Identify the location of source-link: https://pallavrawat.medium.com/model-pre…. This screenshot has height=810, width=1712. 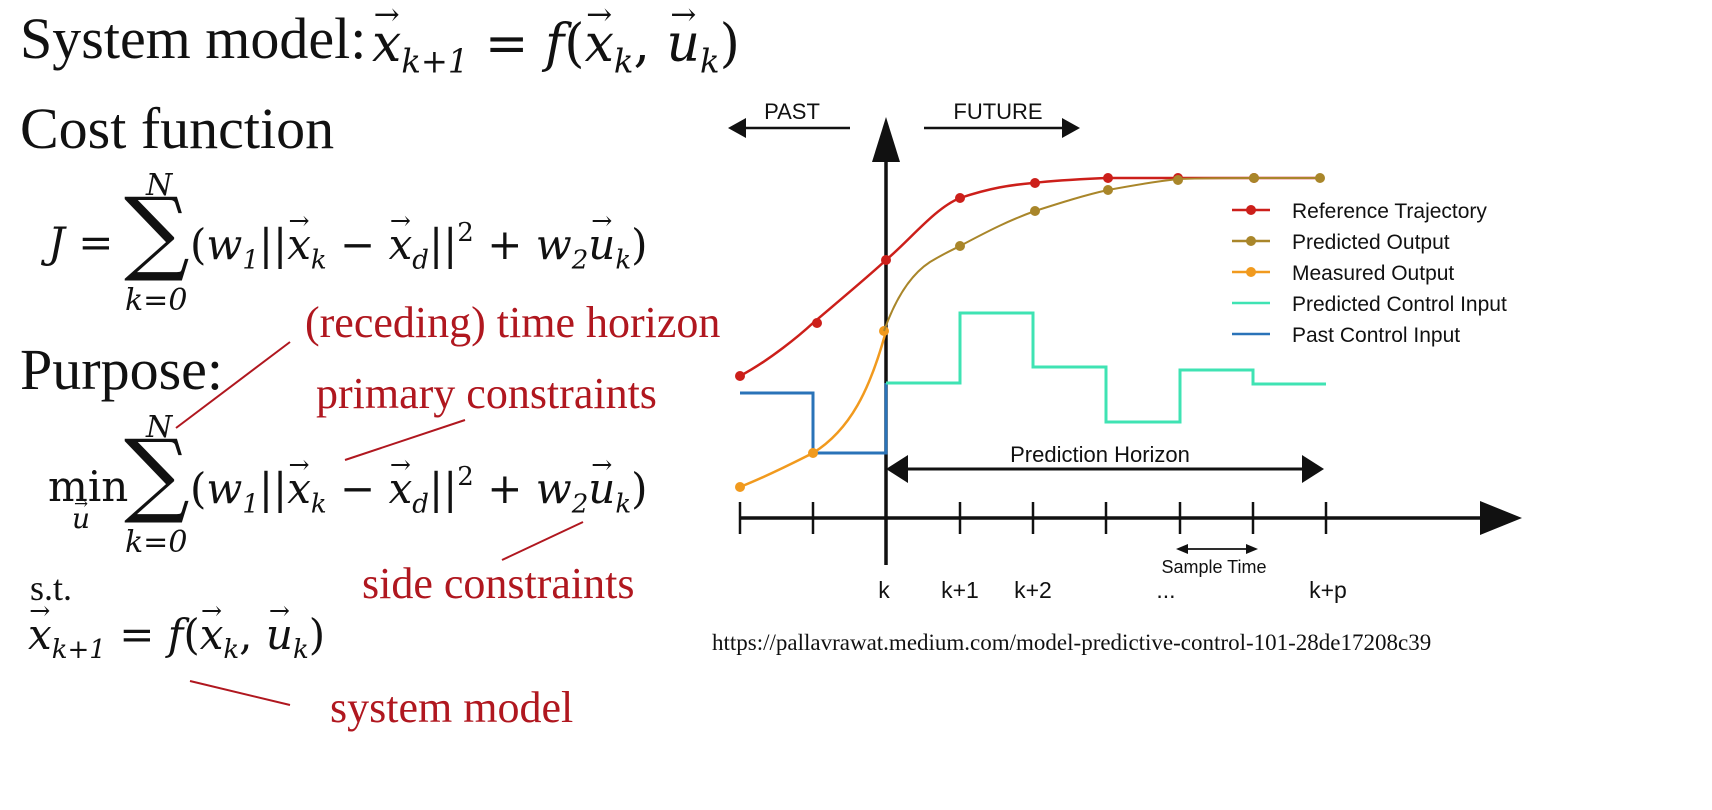
(1072, 642).